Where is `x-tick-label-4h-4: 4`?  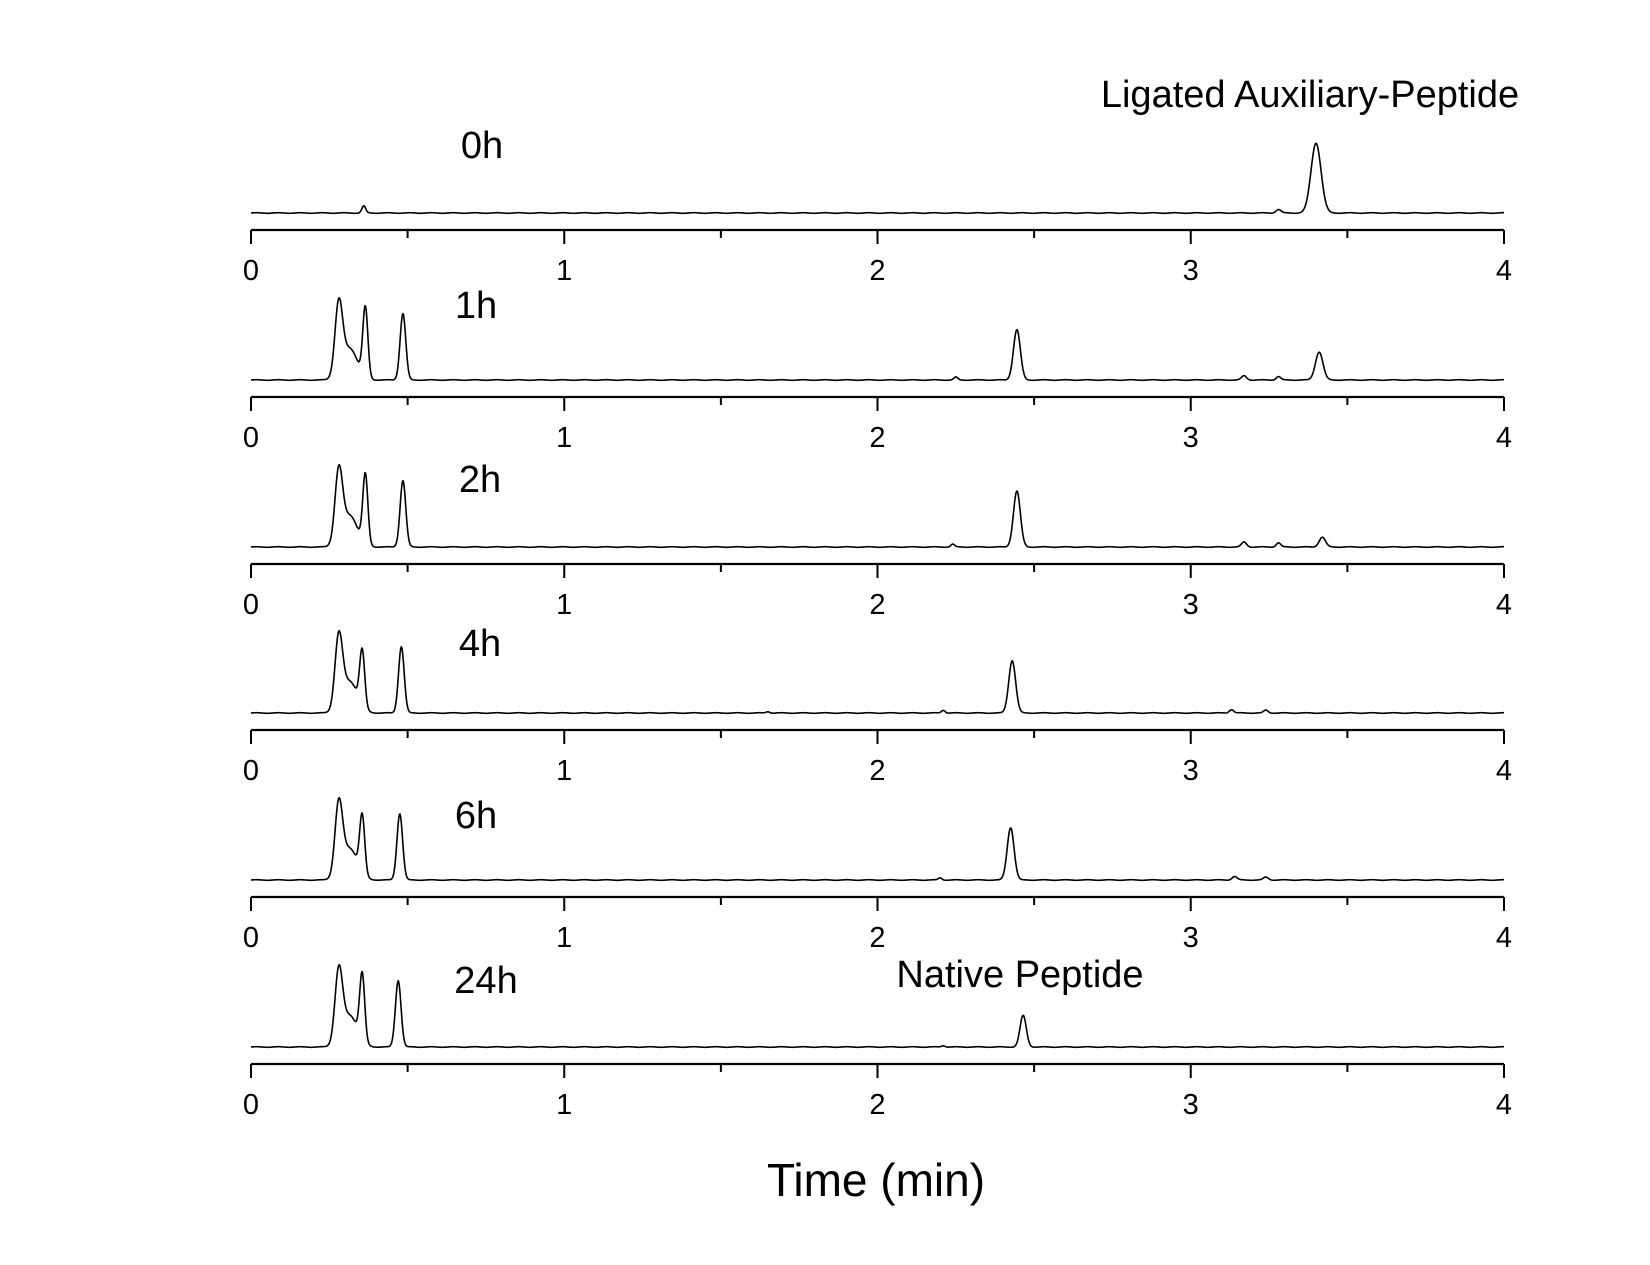
x-tick-label-4h-4: 4 is located at coordinates (1504, 771).